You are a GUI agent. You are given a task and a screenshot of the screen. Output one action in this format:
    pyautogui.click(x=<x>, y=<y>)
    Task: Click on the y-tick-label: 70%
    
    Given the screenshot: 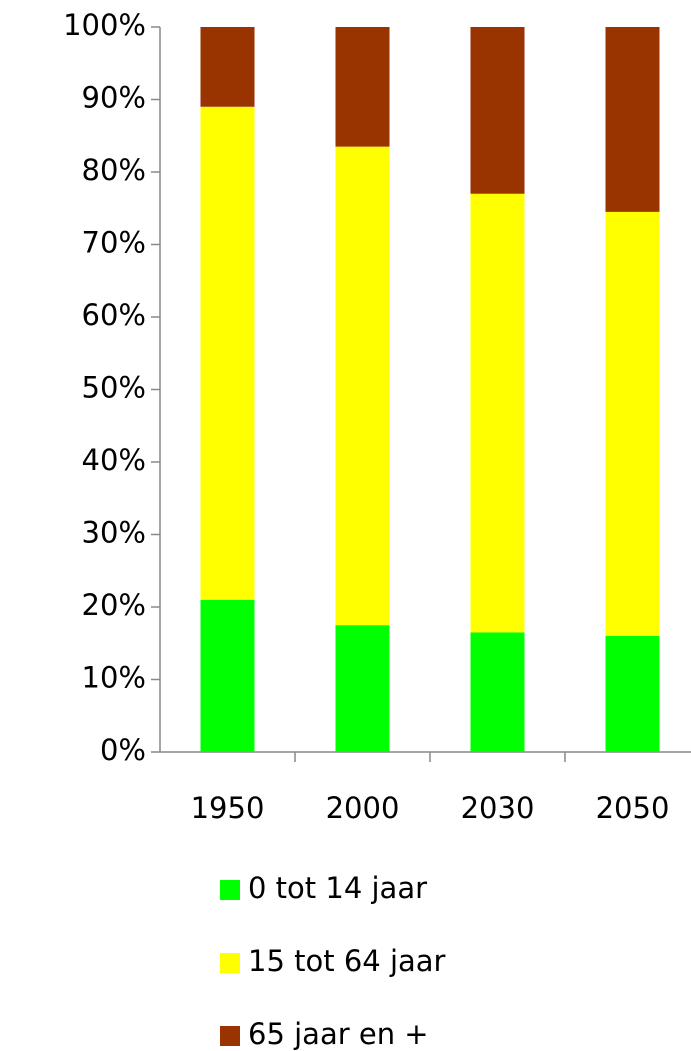 What is the action you would take?
    pyautogui.click(x=114, y=243)
    